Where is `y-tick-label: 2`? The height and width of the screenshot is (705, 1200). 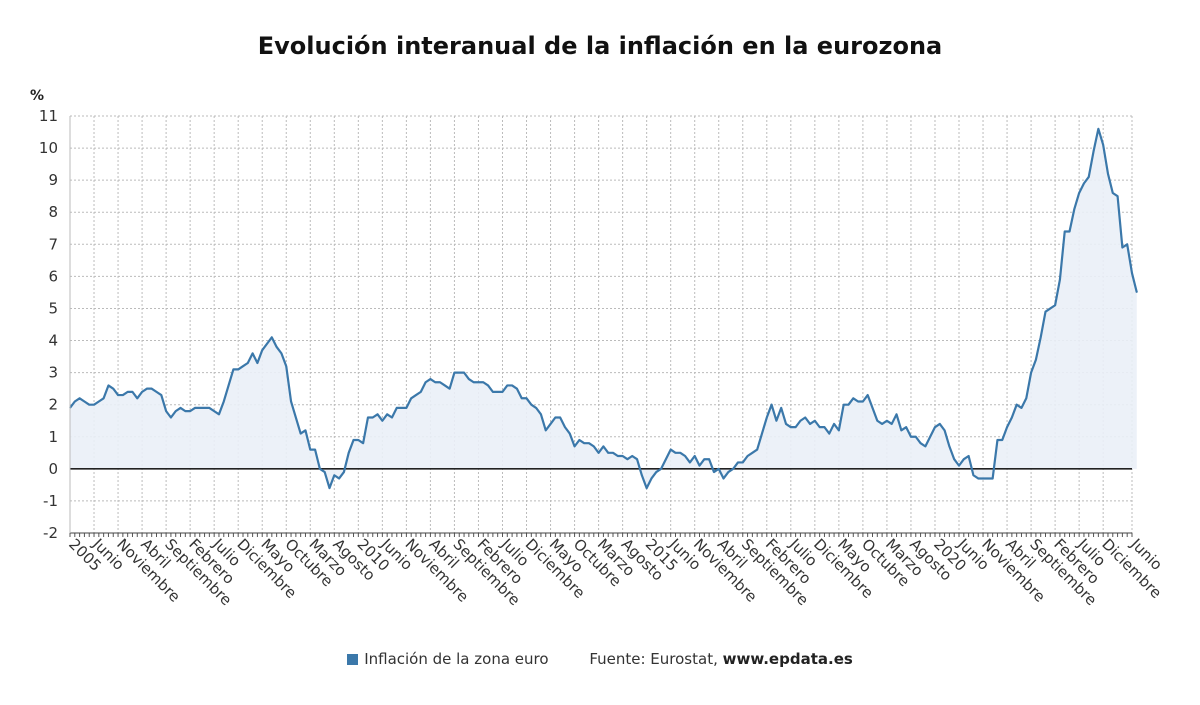 y-tick-label: 2 is located at coordinates (53, 405).